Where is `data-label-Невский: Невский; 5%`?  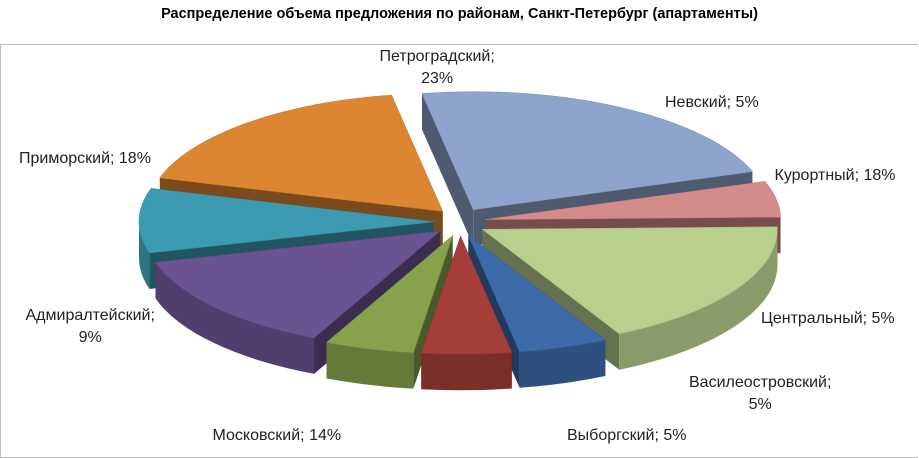 data-label-Невский: Невский; 5% is located at coordinates (712, 103).